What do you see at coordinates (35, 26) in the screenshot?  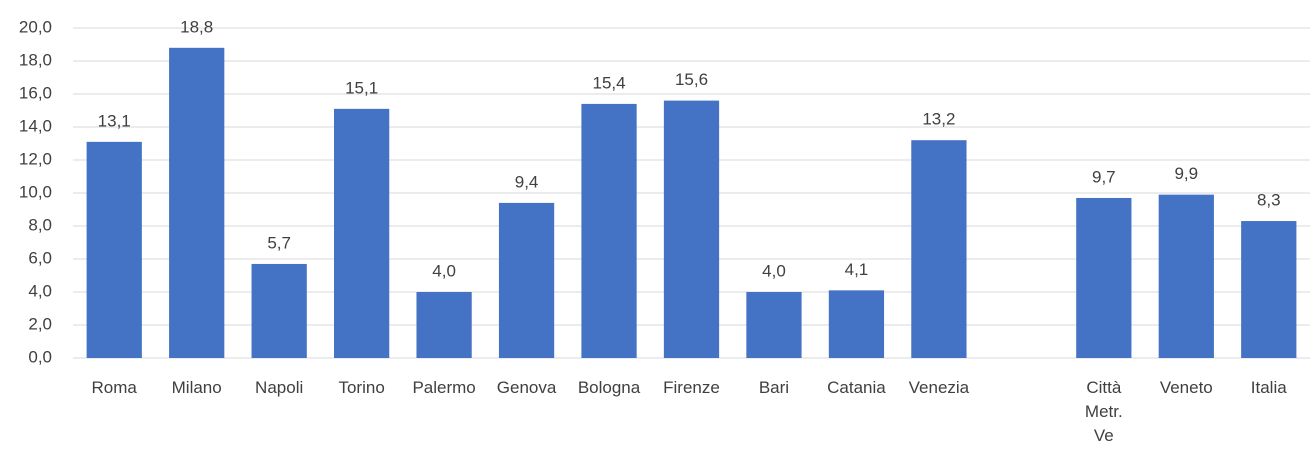 I see `y-tick-label: 20,0` at bounding box center [35, 26].